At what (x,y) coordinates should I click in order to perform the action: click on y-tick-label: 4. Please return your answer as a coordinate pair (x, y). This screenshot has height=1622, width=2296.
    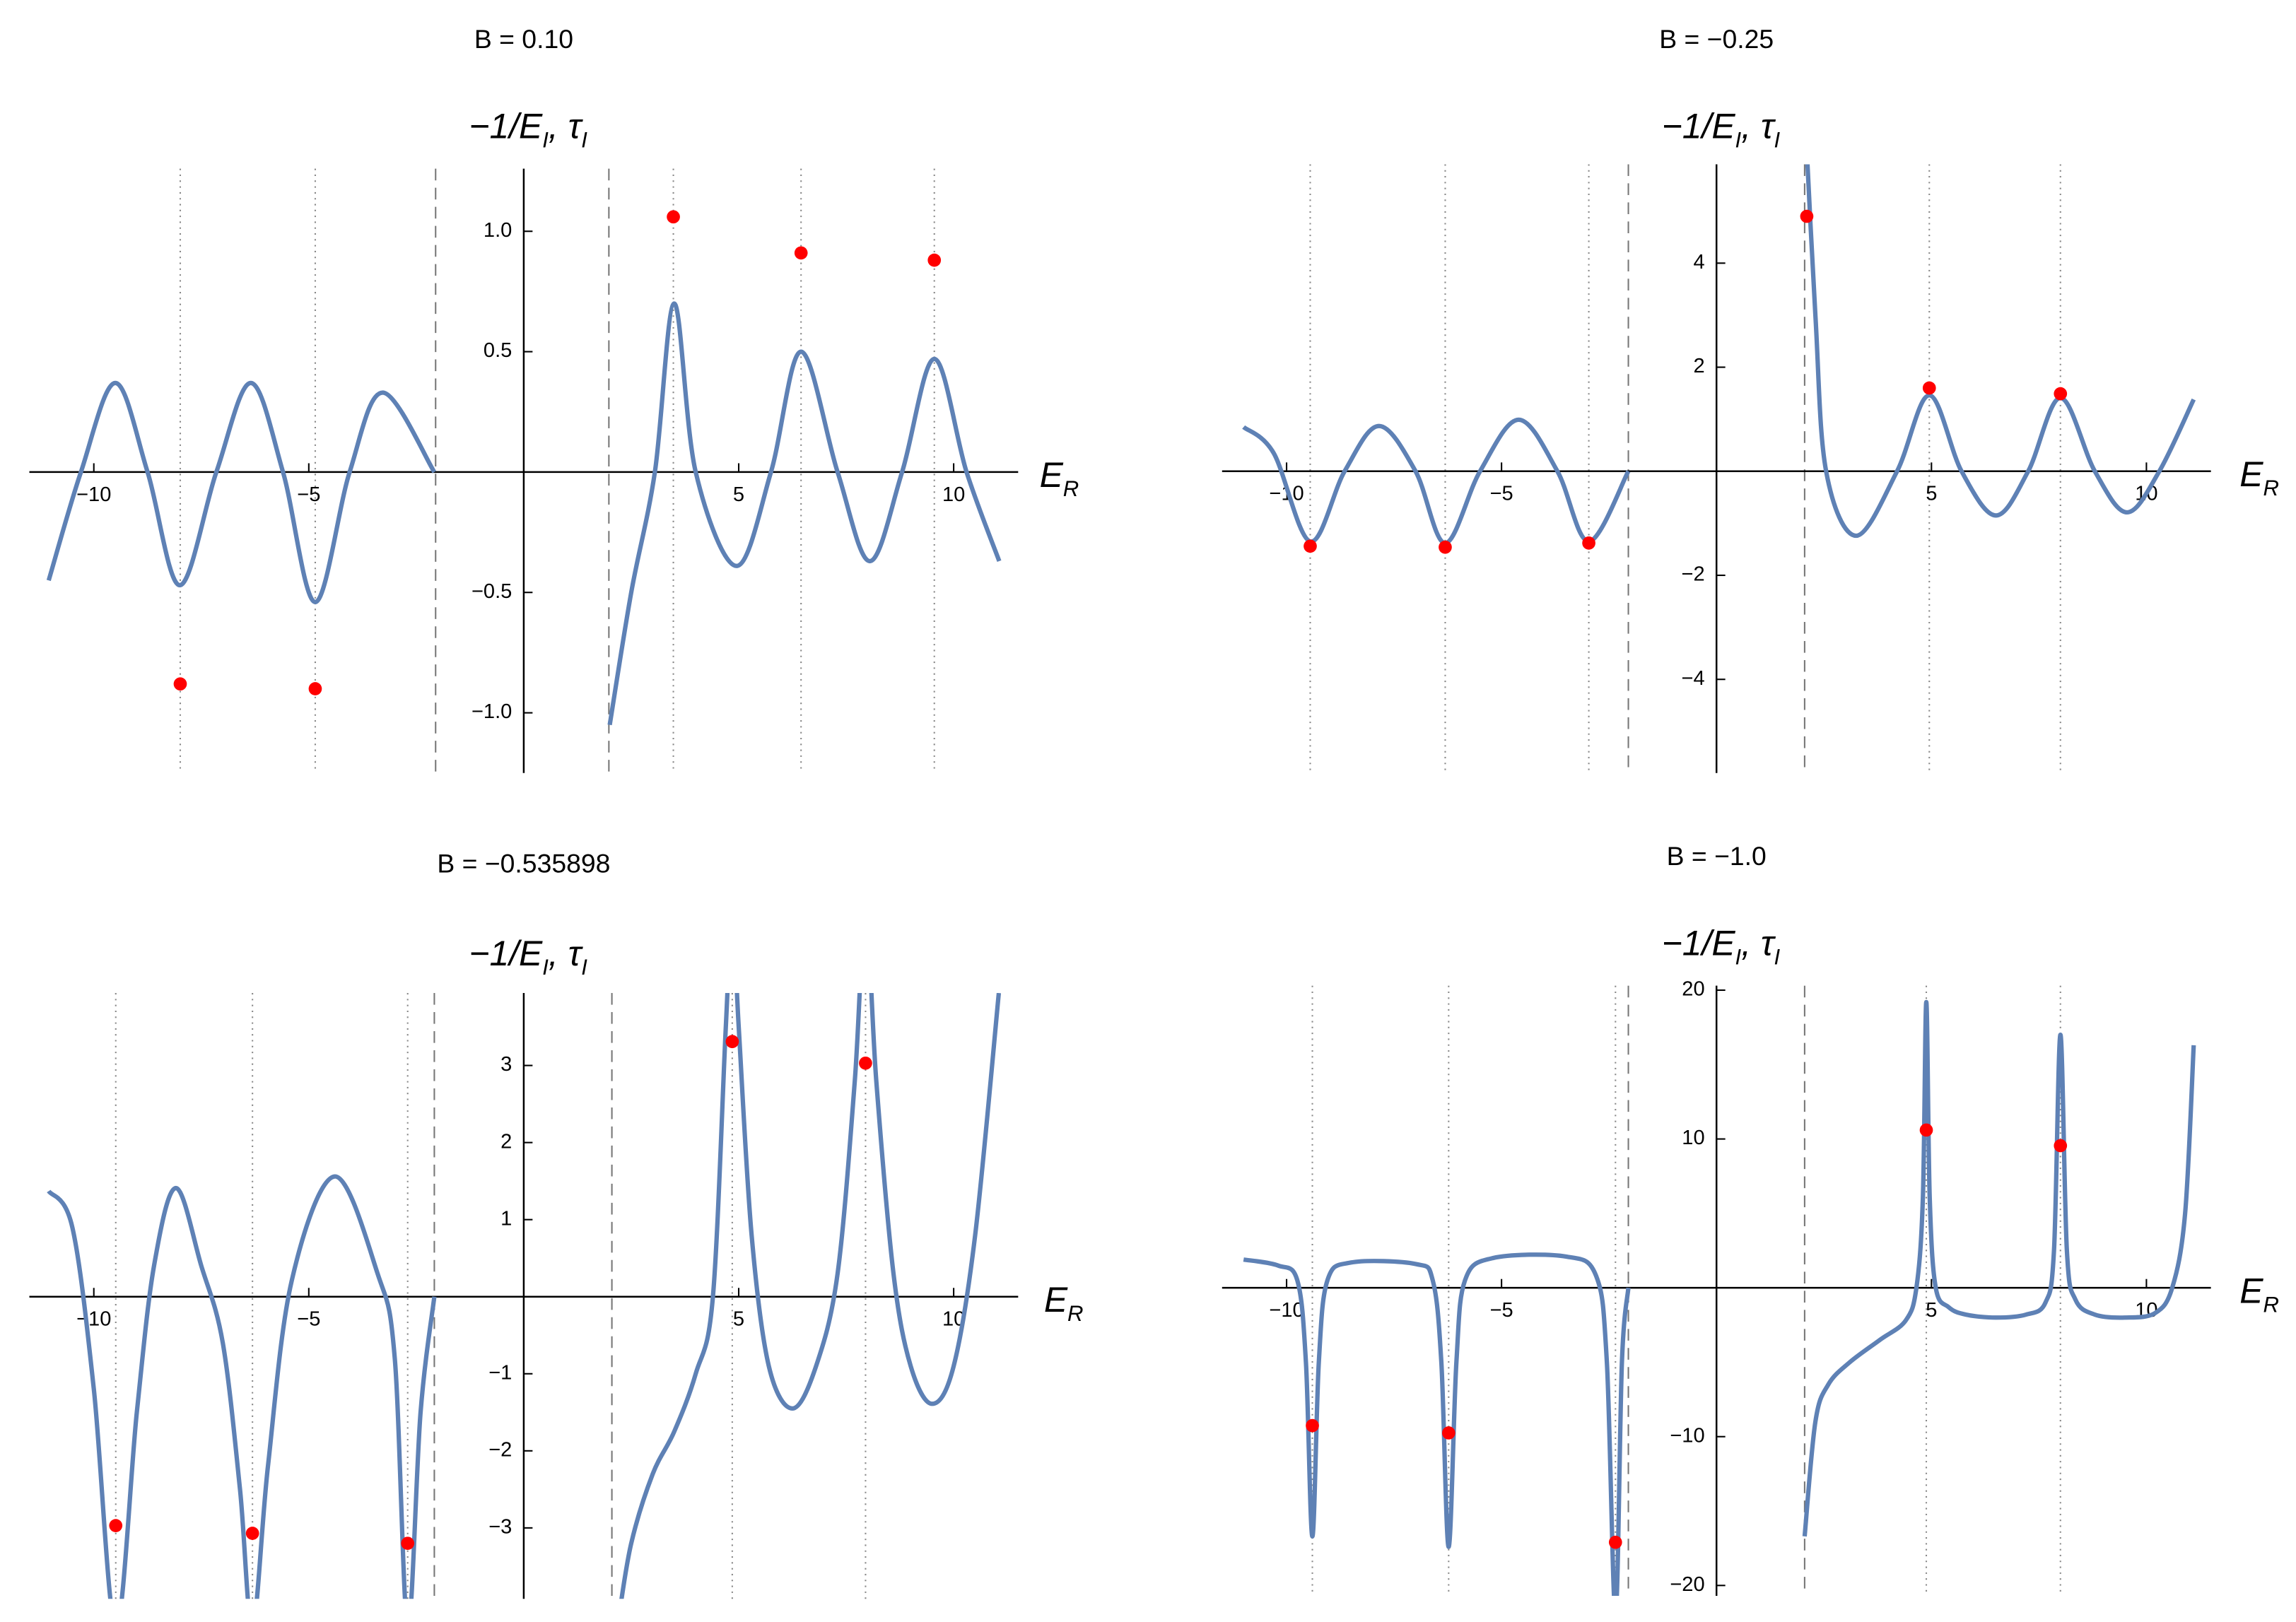
    Looking at the image, I should click on (1698, 262).